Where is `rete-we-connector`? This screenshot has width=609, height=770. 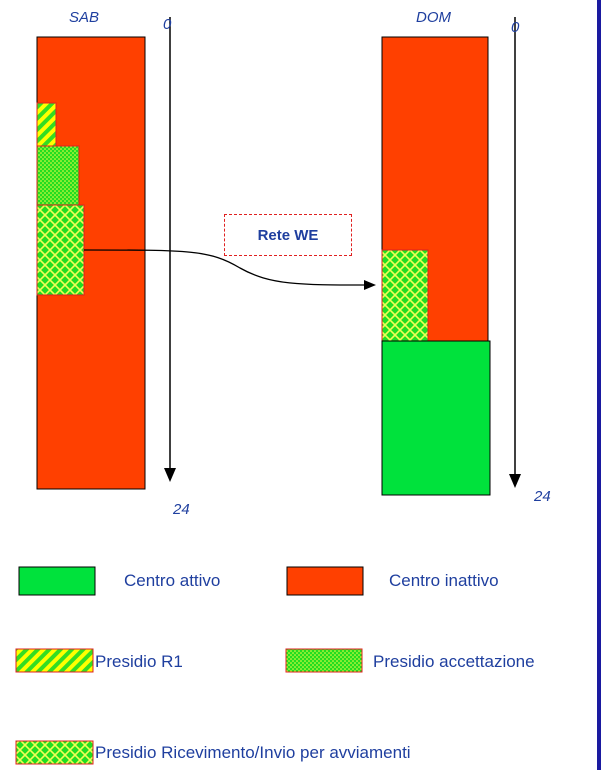 rete-we-connector is located at coordinates (225, 267).